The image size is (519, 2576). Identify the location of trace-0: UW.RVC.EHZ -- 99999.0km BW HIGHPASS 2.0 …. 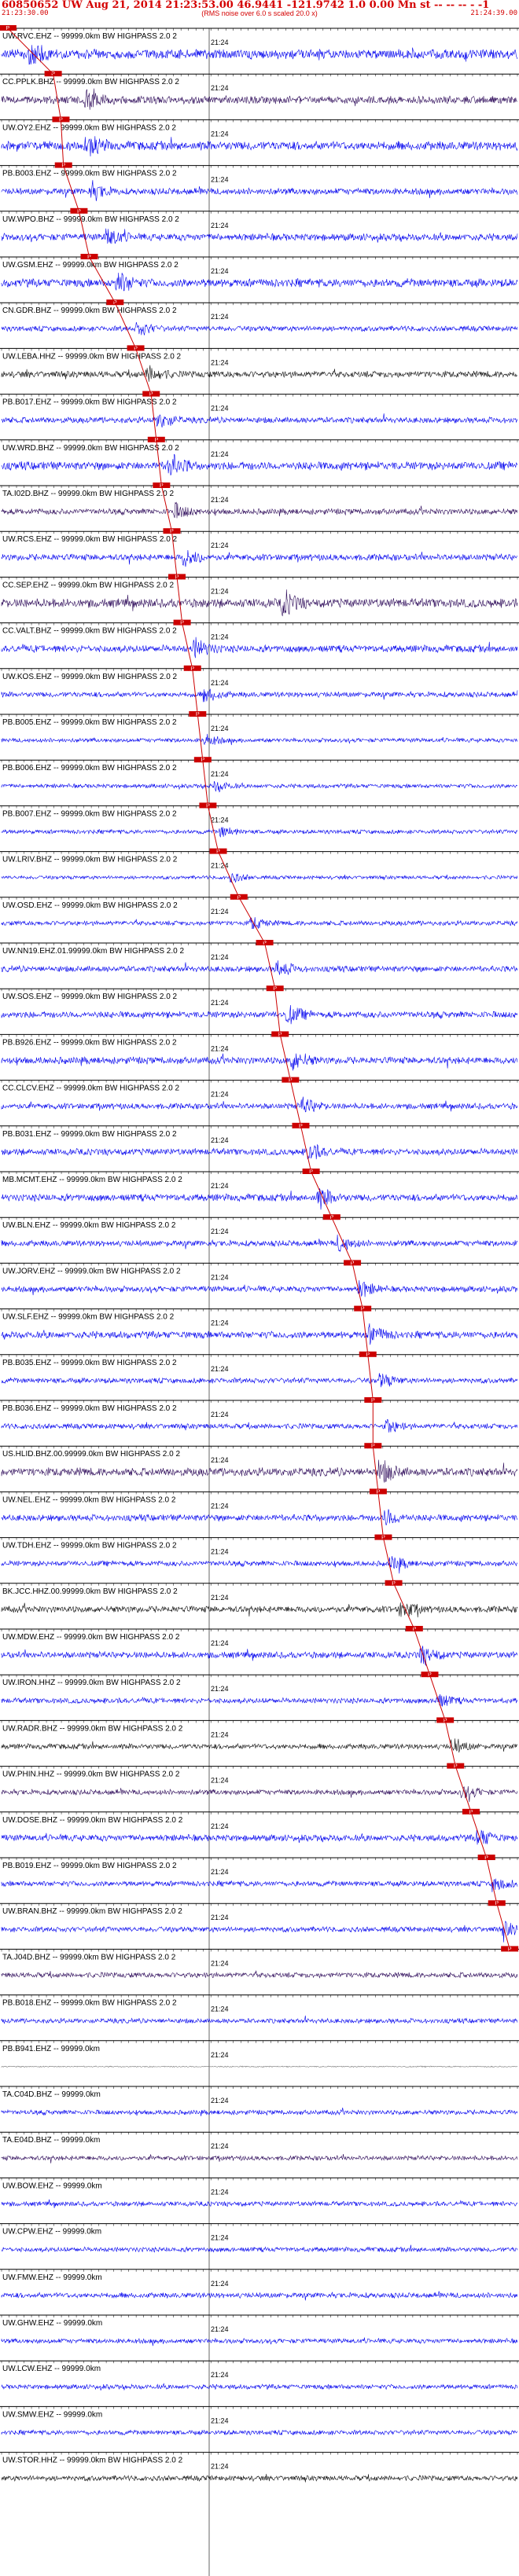
(259, 45).